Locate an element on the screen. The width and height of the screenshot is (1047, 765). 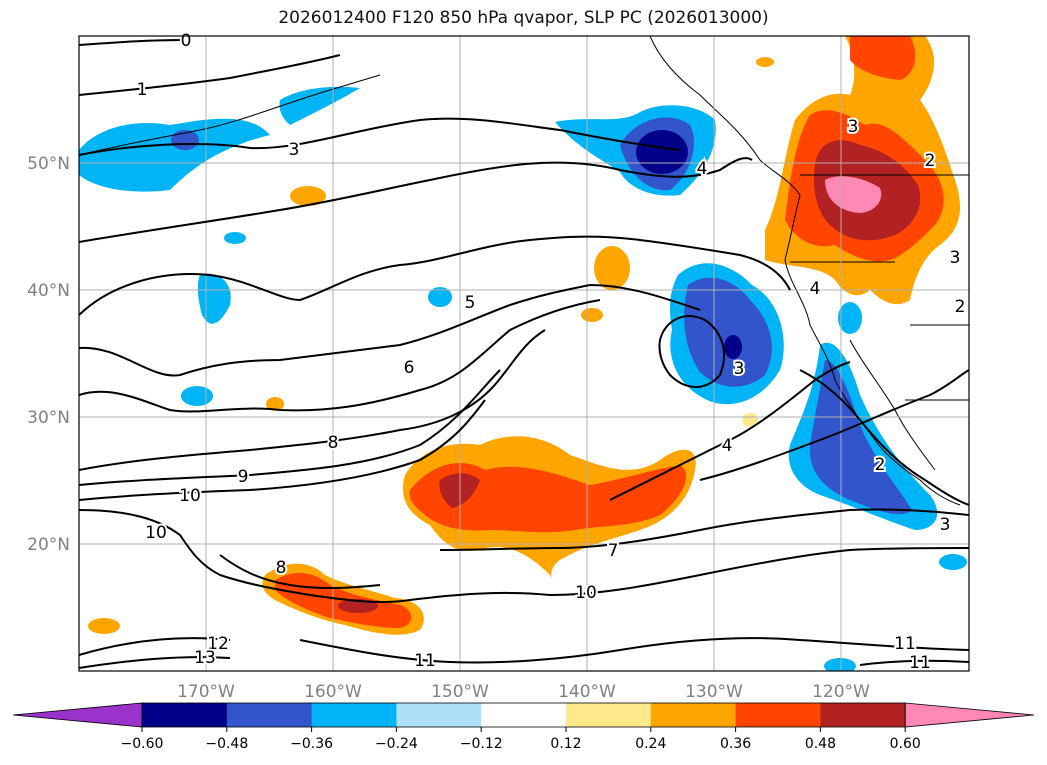
contour-4b is located at coordinates (730, 431).